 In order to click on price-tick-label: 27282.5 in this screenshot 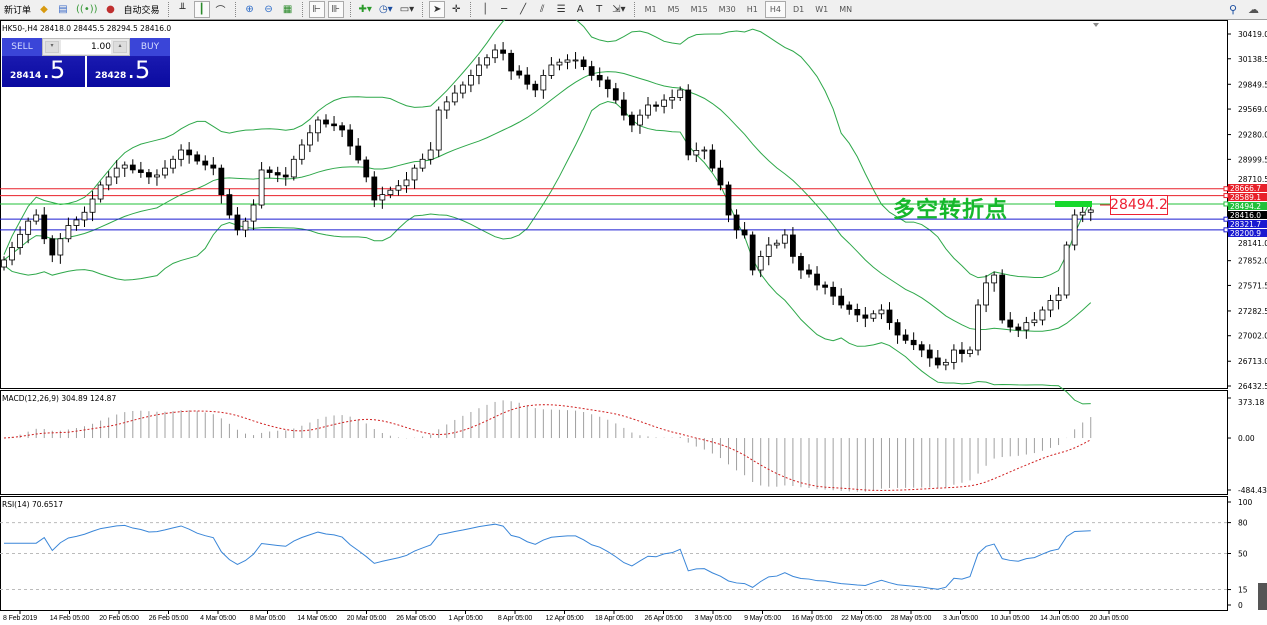, I will do `click(1252, 311)`.